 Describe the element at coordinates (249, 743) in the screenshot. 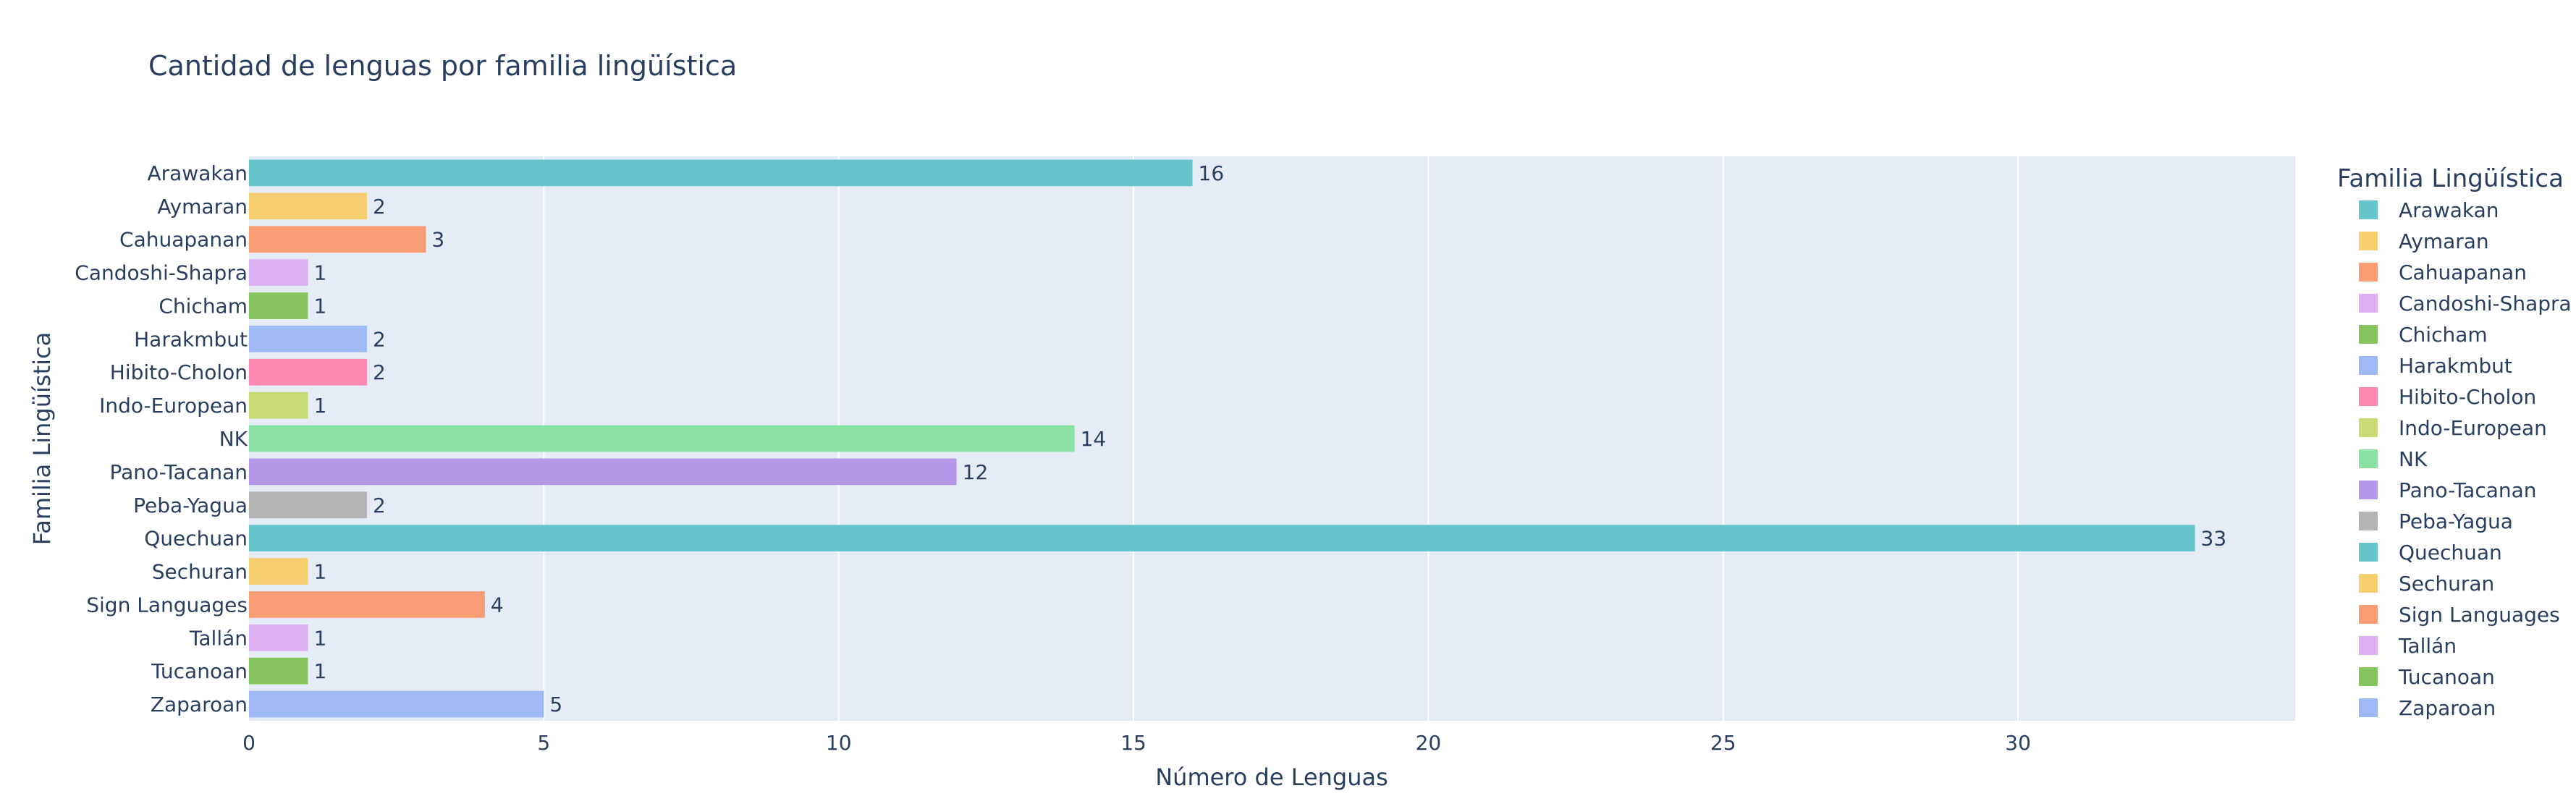

I see `x-tick-label: 0` at that location.